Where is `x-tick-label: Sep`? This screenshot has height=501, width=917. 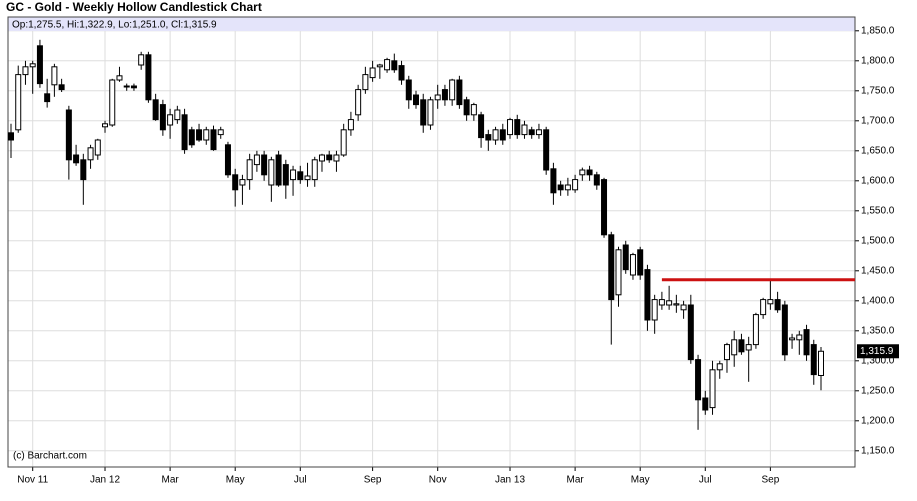 x-tick-label: Sep is located at coordinates (770, 480).